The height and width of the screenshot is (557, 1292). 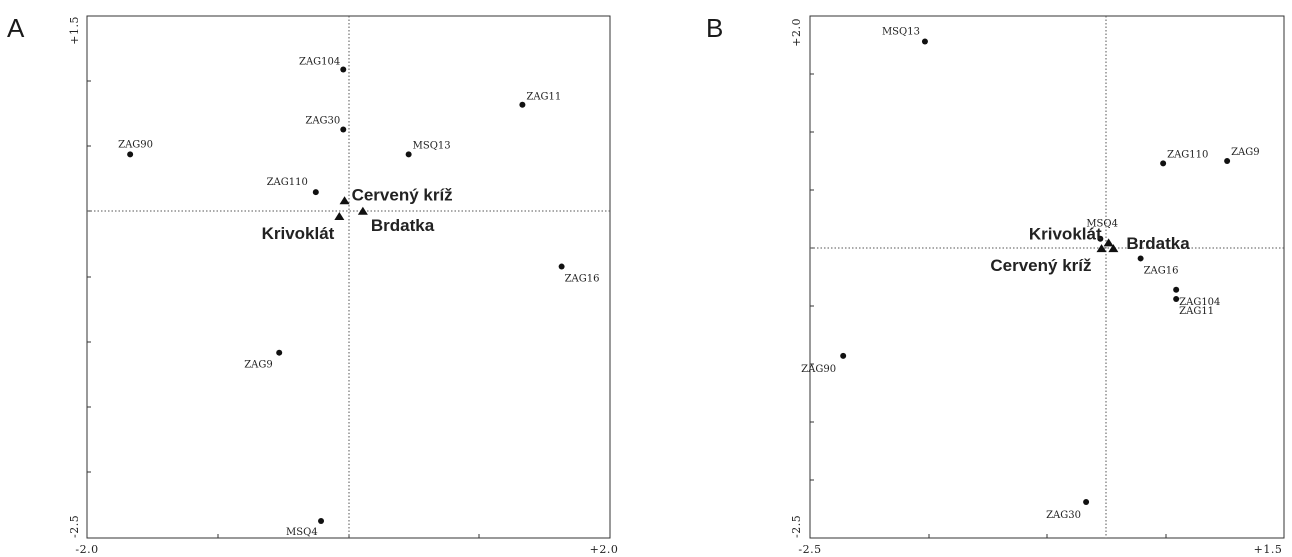 I want to click on panel-a-group-marker-krivoklat, so click(x=339, y=215).